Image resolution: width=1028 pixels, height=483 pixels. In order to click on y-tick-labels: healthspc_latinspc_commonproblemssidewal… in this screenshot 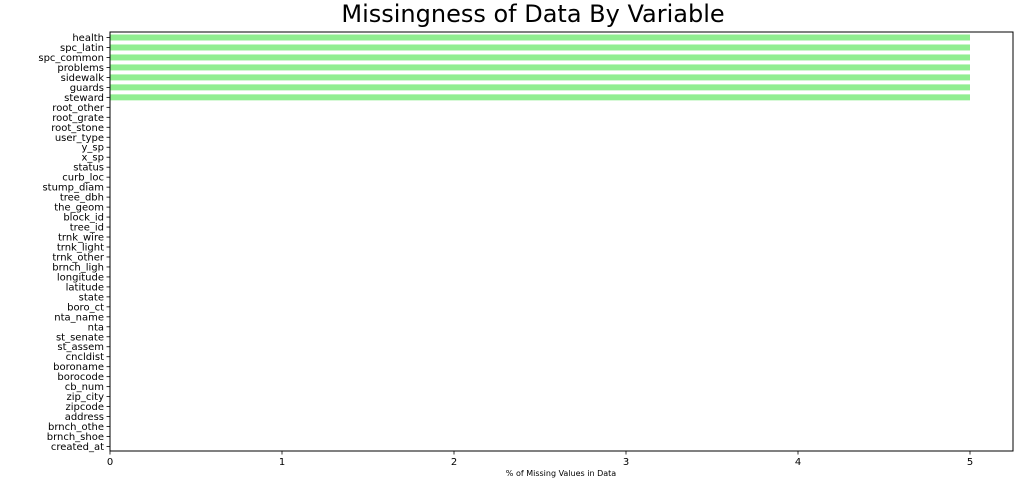, I will do `click(74, 243)`.